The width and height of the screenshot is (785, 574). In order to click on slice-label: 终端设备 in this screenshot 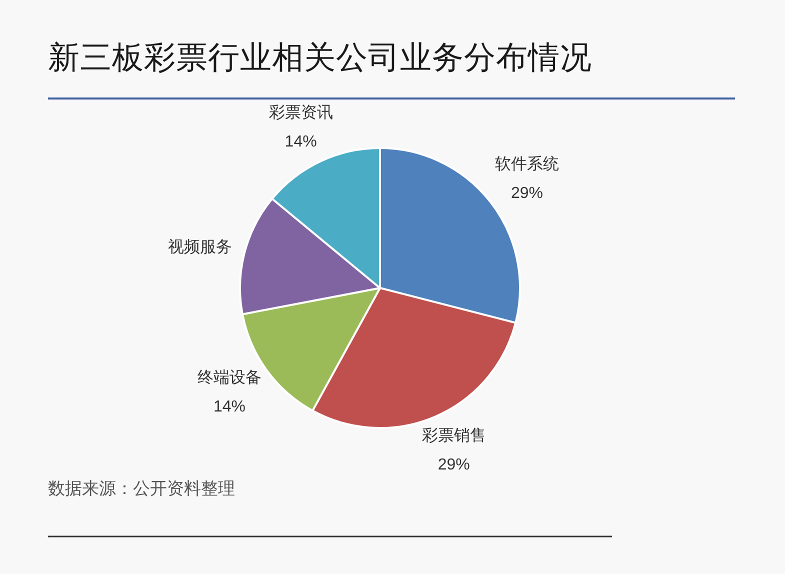, I will do `click(230, 377)`.